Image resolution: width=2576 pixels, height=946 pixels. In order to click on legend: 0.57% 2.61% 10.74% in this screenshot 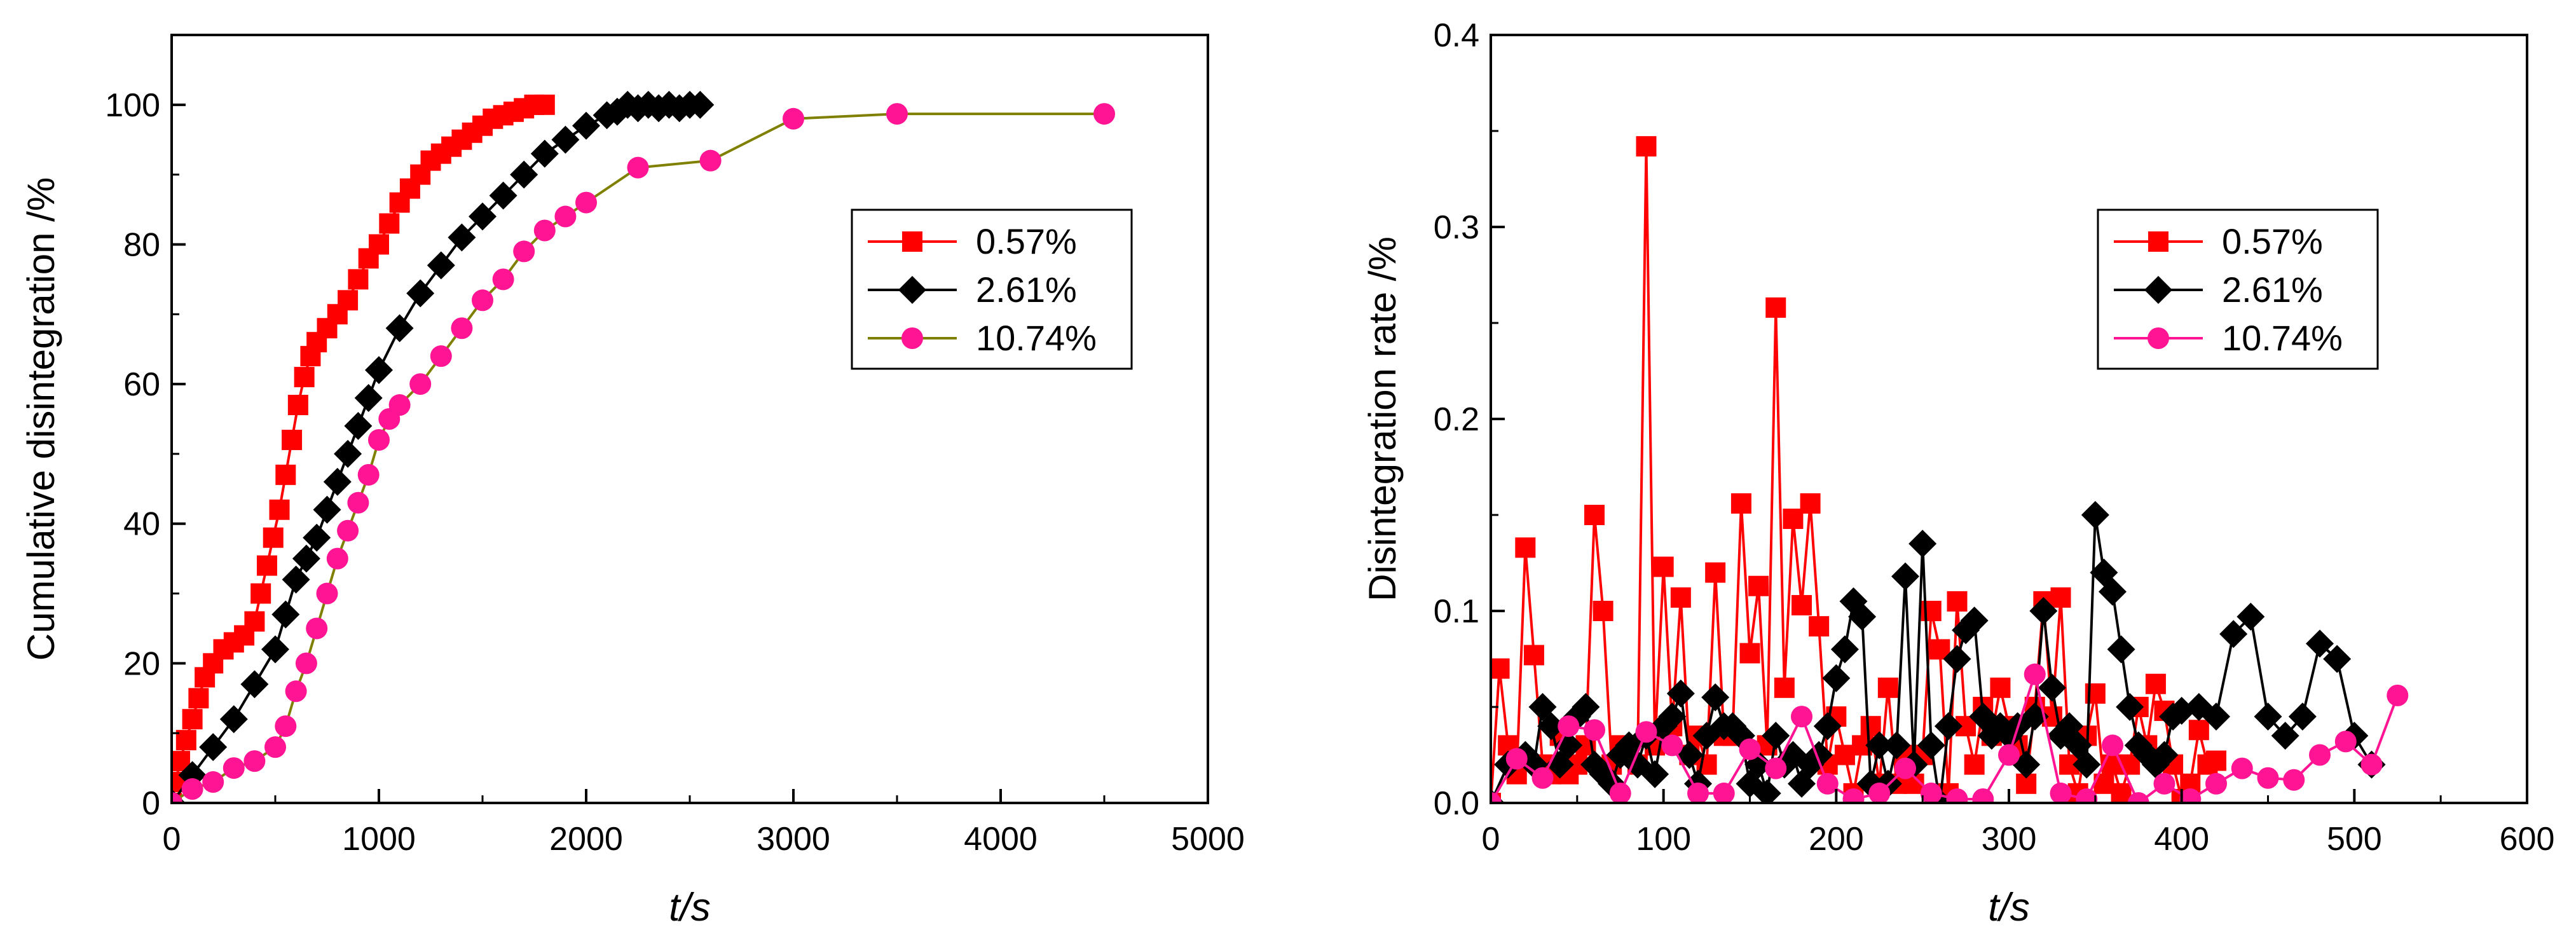, I will do `click(992, 289)`.